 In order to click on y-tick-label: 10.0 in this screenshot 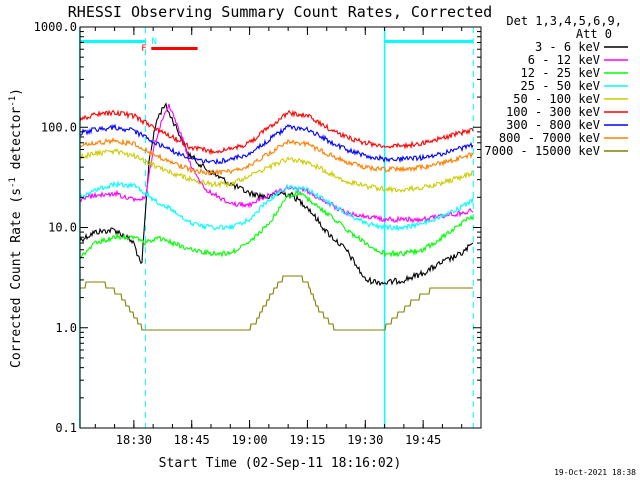, I will do `click(62, 228)`.